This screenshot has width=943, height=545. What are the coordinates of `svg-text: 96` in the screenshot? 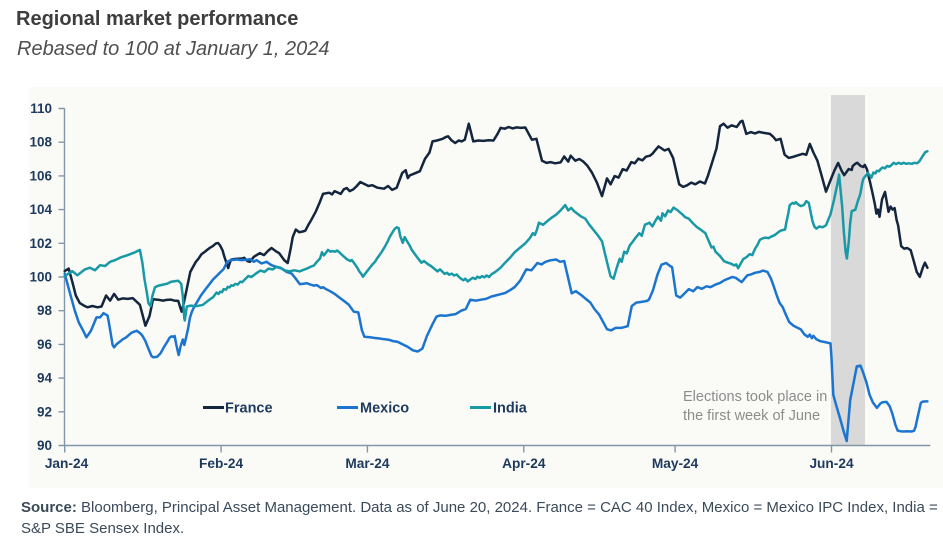 It's located at (45, 344).